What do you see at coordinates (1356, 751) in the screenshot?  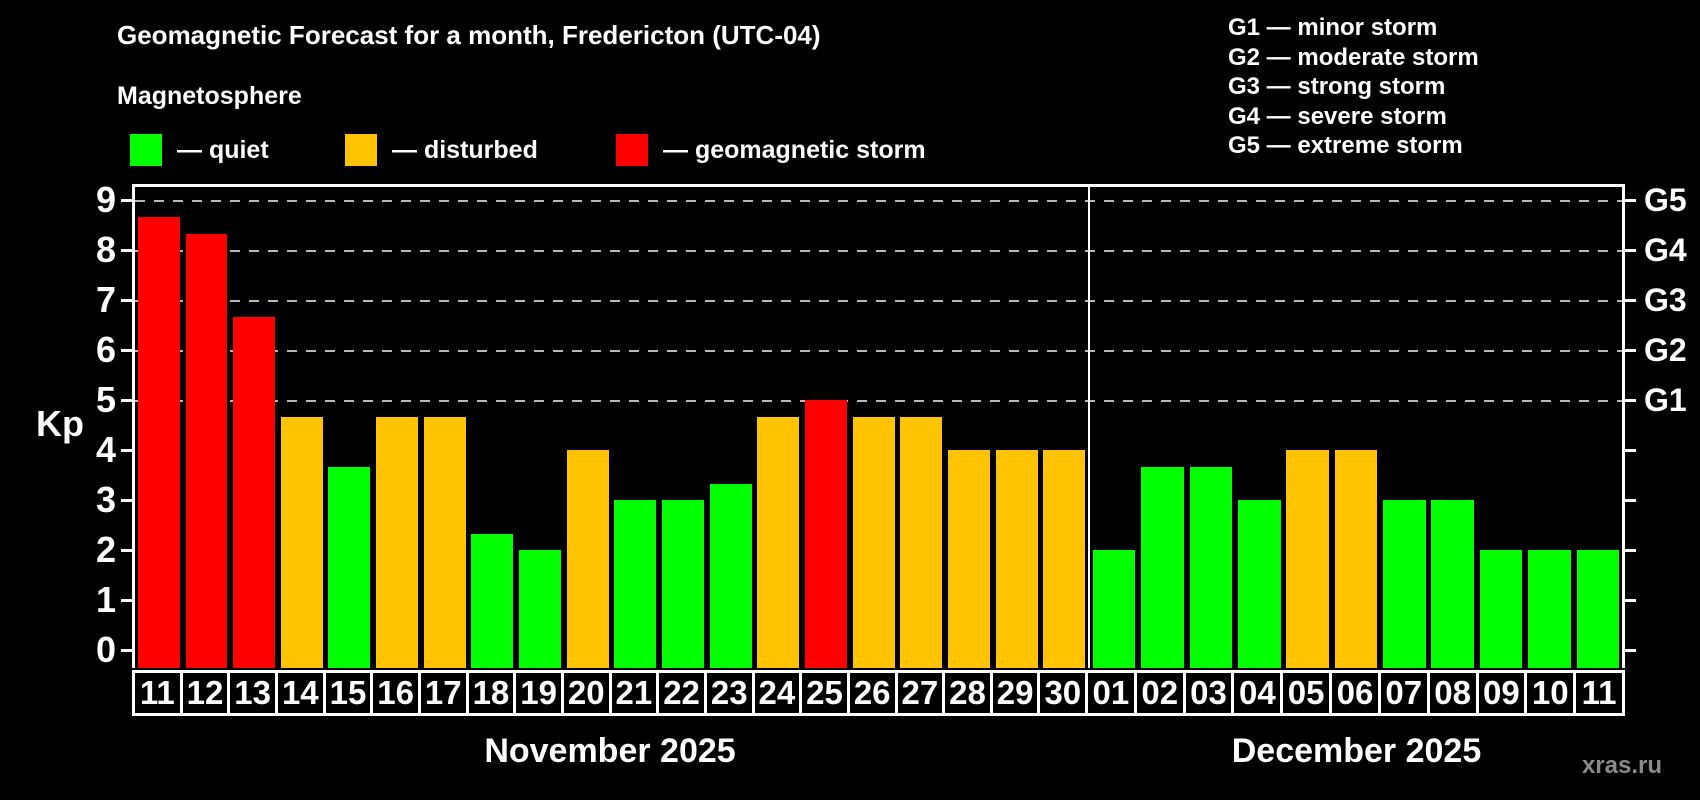 I see `month-caption-december: December 2025` at bounding box center [1356, 751].